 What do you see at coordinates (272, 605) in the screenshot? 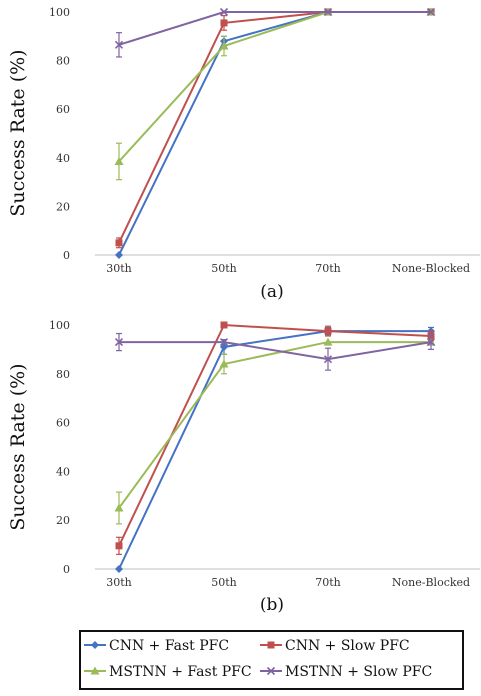
I see `panel-b-label: (b)` at bounding box center [272, 605].